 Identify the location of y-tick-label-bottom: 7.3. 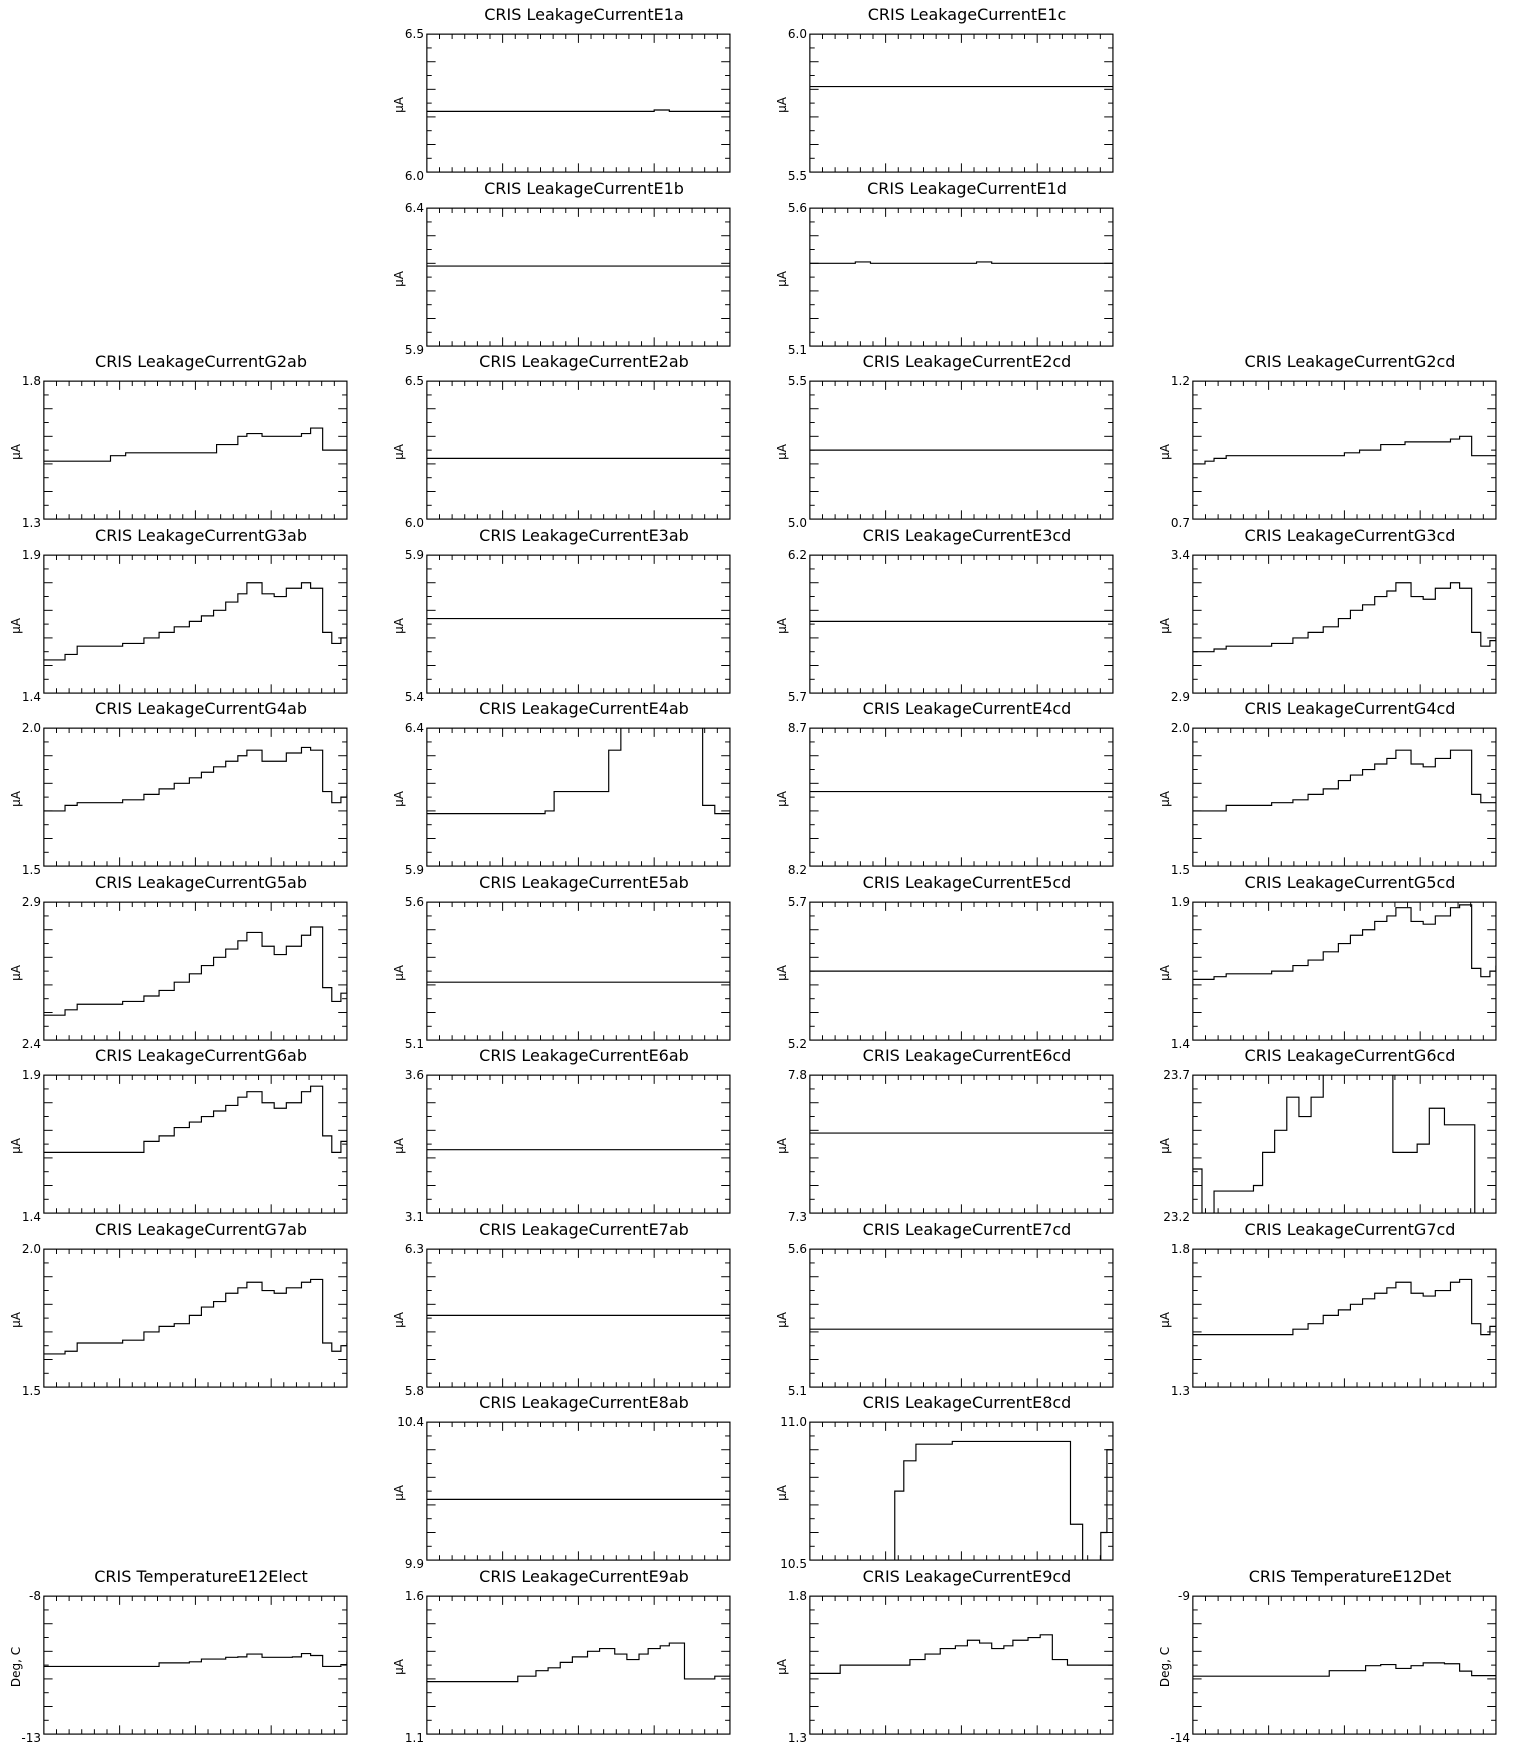
(797, 1217).